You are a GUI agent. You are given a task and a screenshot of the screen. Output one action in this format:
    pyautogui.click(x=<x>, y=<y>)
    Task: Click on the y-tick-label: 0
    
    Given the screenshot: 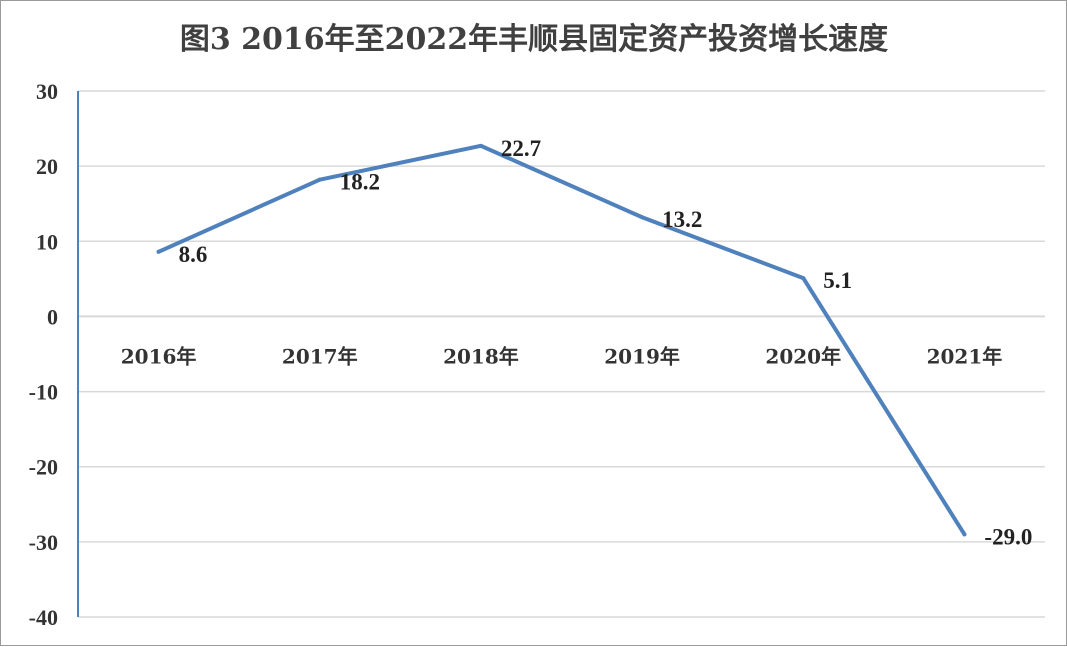 What is the action you would take?
    pyautogui.click(x=52, y=316)
    